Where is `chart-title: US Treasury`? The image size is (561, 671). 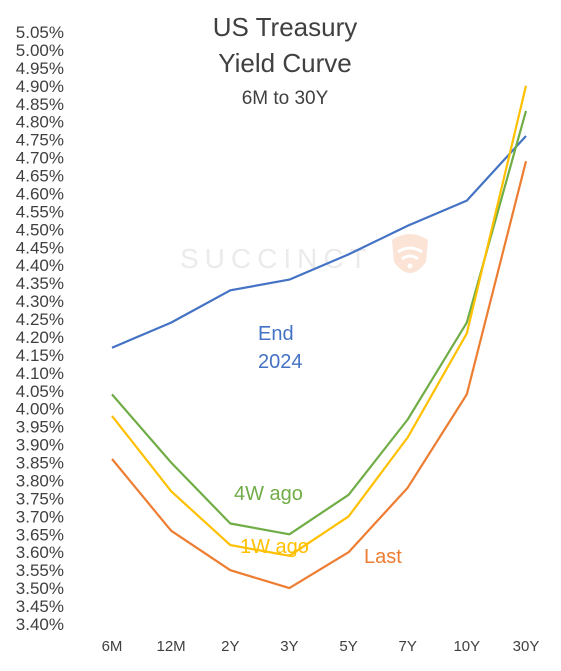
chart-title: US Treasury is located at coordinates (285, 27).